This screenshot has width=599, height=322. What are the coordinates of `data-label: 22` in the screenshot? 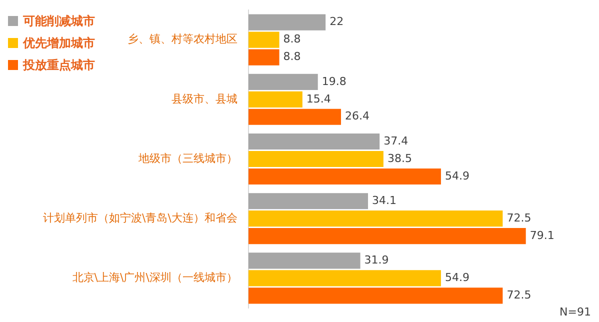 It's located at (337, 21).